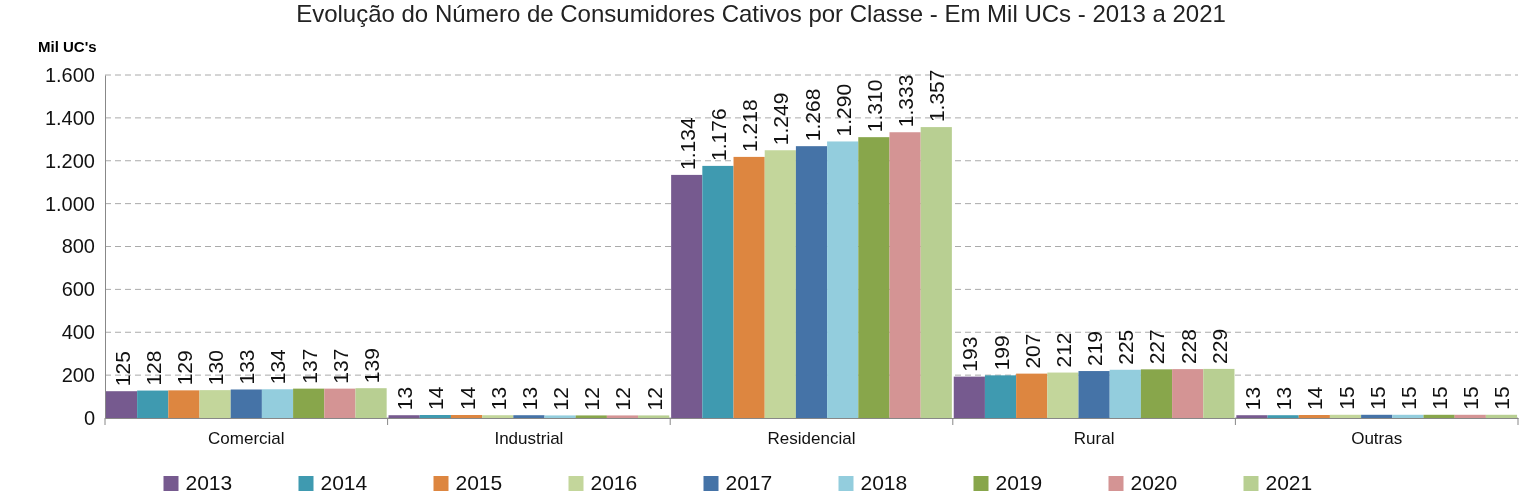 The height and width of the screenshot is (502, 1522). I want to click on legend-label: 2013, so click(209, 482).